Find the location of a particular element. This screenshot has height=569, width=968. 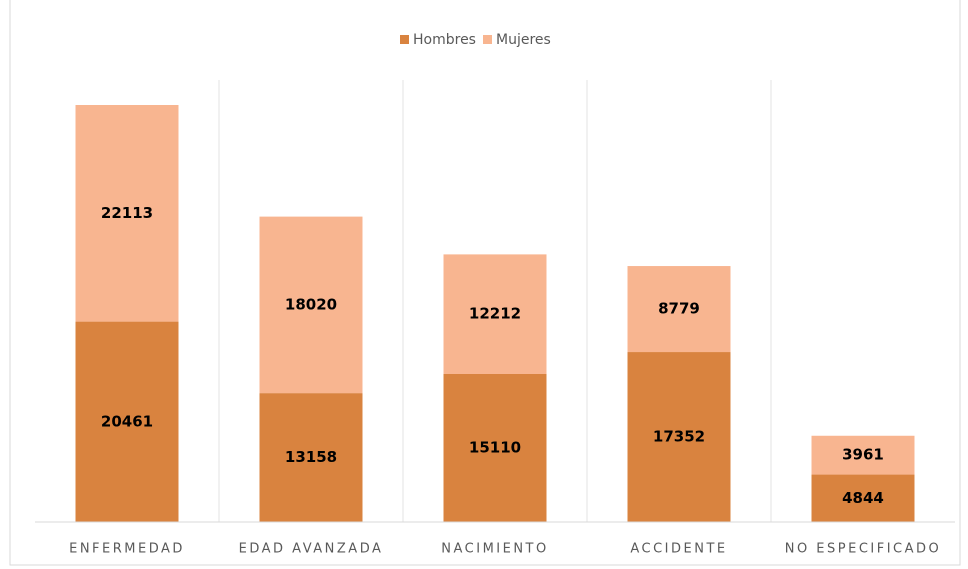

data-label: 20461 is located at coordinates (127, 421).